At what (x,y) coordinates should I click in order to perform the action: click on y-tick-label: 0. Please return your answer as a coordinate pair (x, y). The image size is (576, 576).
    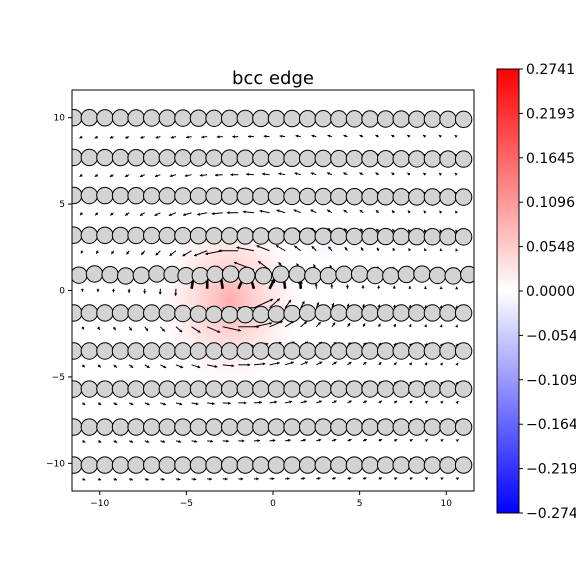
    Looking at the image, I should click on (62, 292).